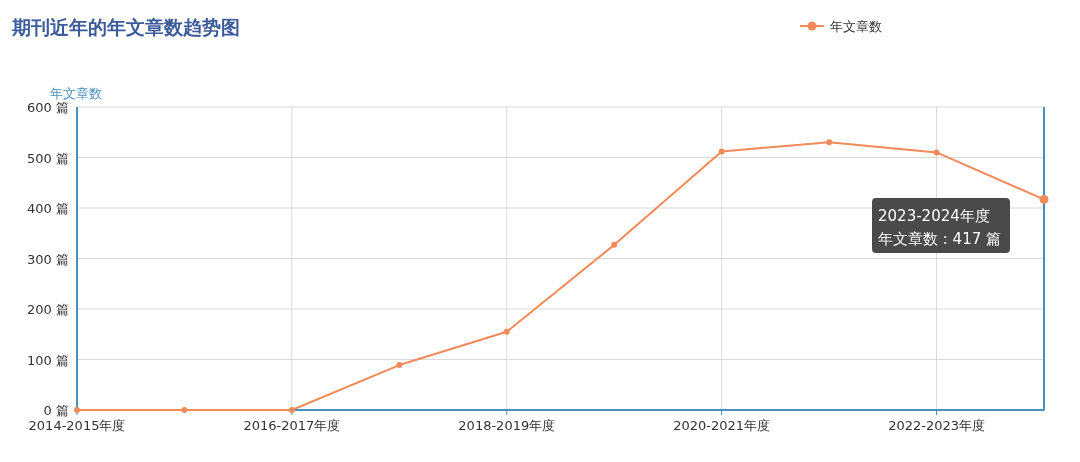 The image size is (1080, 462). I want to click on y-tick-label: 0 篇, so click(56, 410).